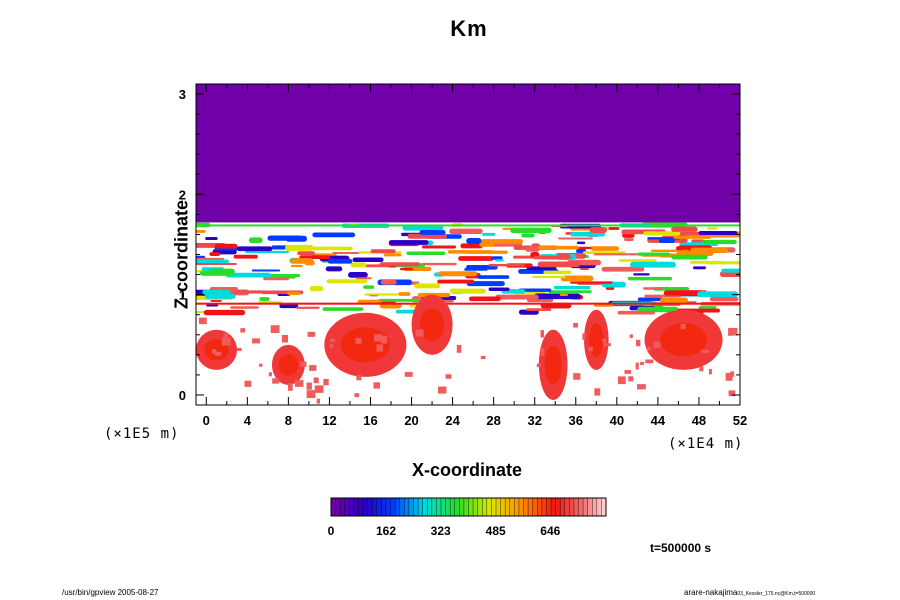 Image resolution: width=900 pixels, height=600 pixels. What do you see at coordinates (534, 420) in the screenshot?
I see `x-tick-label: 32` at bounding box center [534, 420].